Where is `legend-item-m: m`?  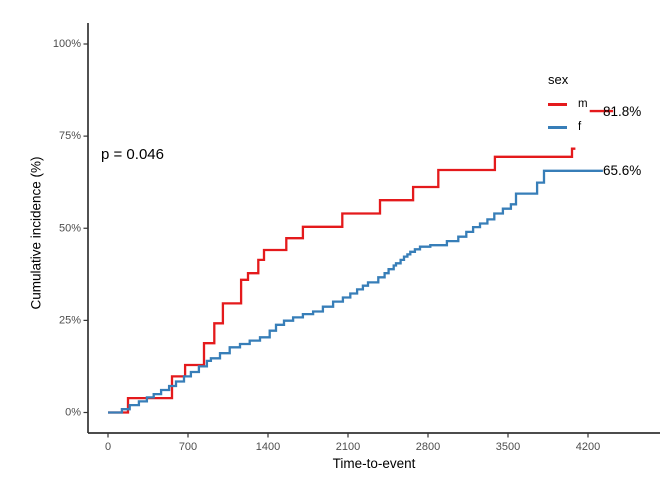
legend-item-m: m is located at coordinates (568, 104).